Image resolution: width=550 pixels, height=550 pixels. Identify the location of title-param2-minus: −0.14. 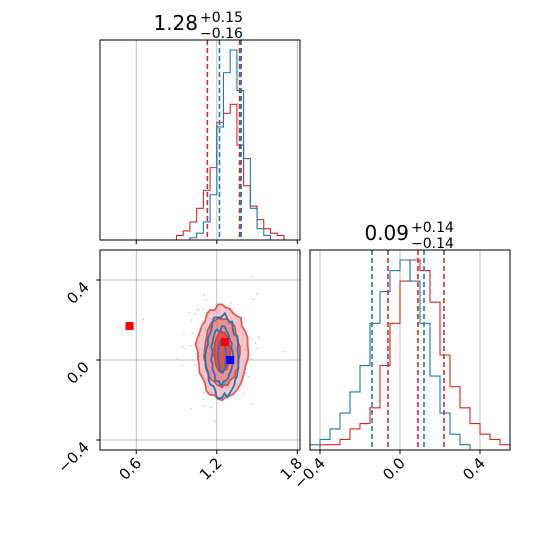
(432, 244).